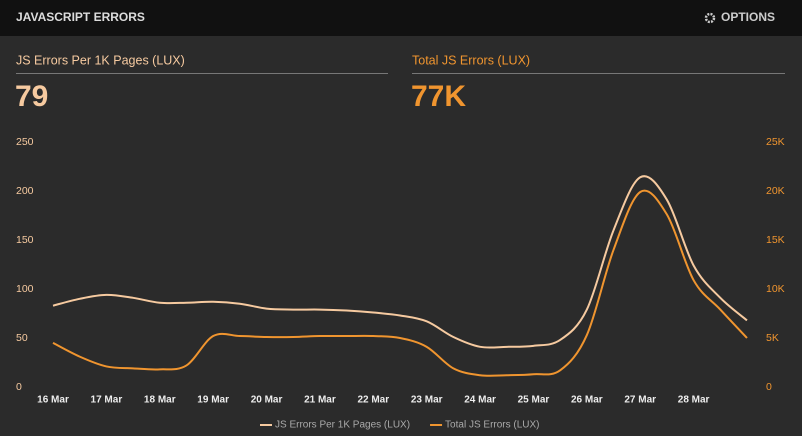 The height and width of the screenshot is (436, 802). What do you see at coordinates (748, 17) in the screenshot?
I see `options-label: OPTIONS` at bounding box center [748, 17].